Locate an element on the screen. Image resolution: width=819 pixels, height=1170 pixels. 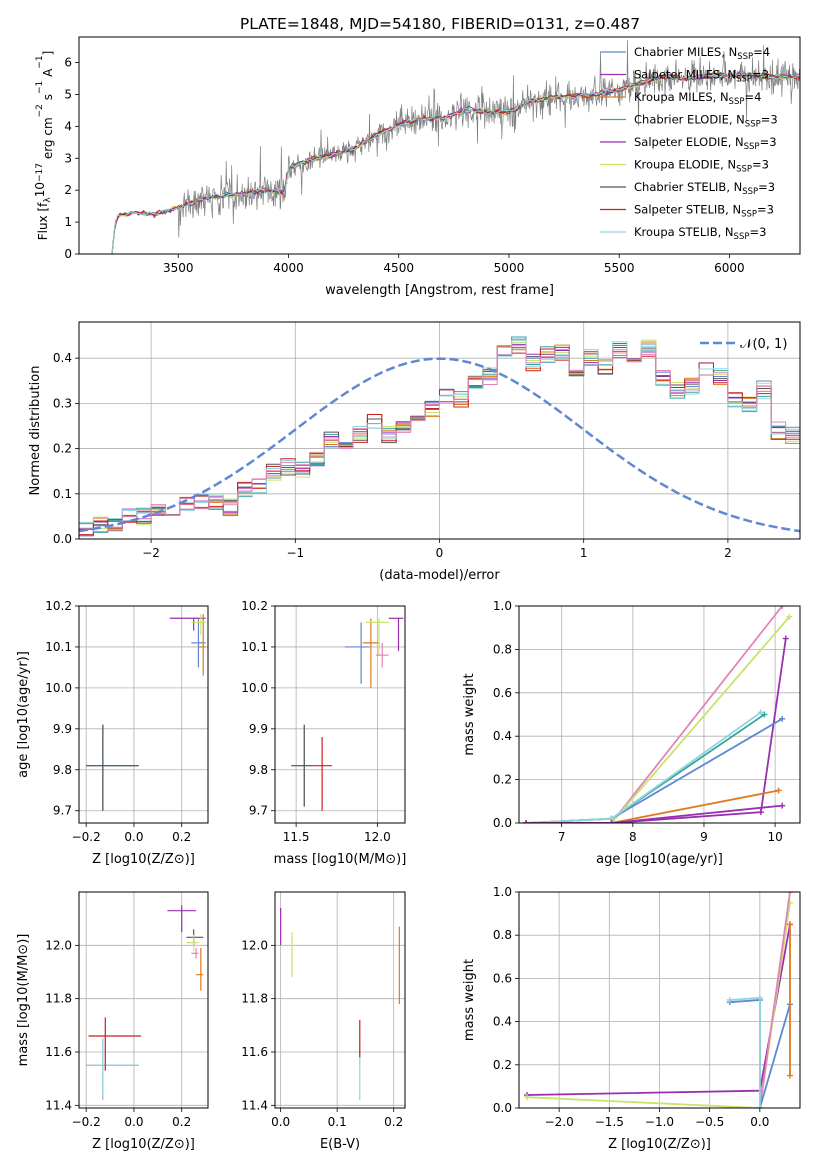
x-tick-label: −1 is located at coordinates (295, 553).